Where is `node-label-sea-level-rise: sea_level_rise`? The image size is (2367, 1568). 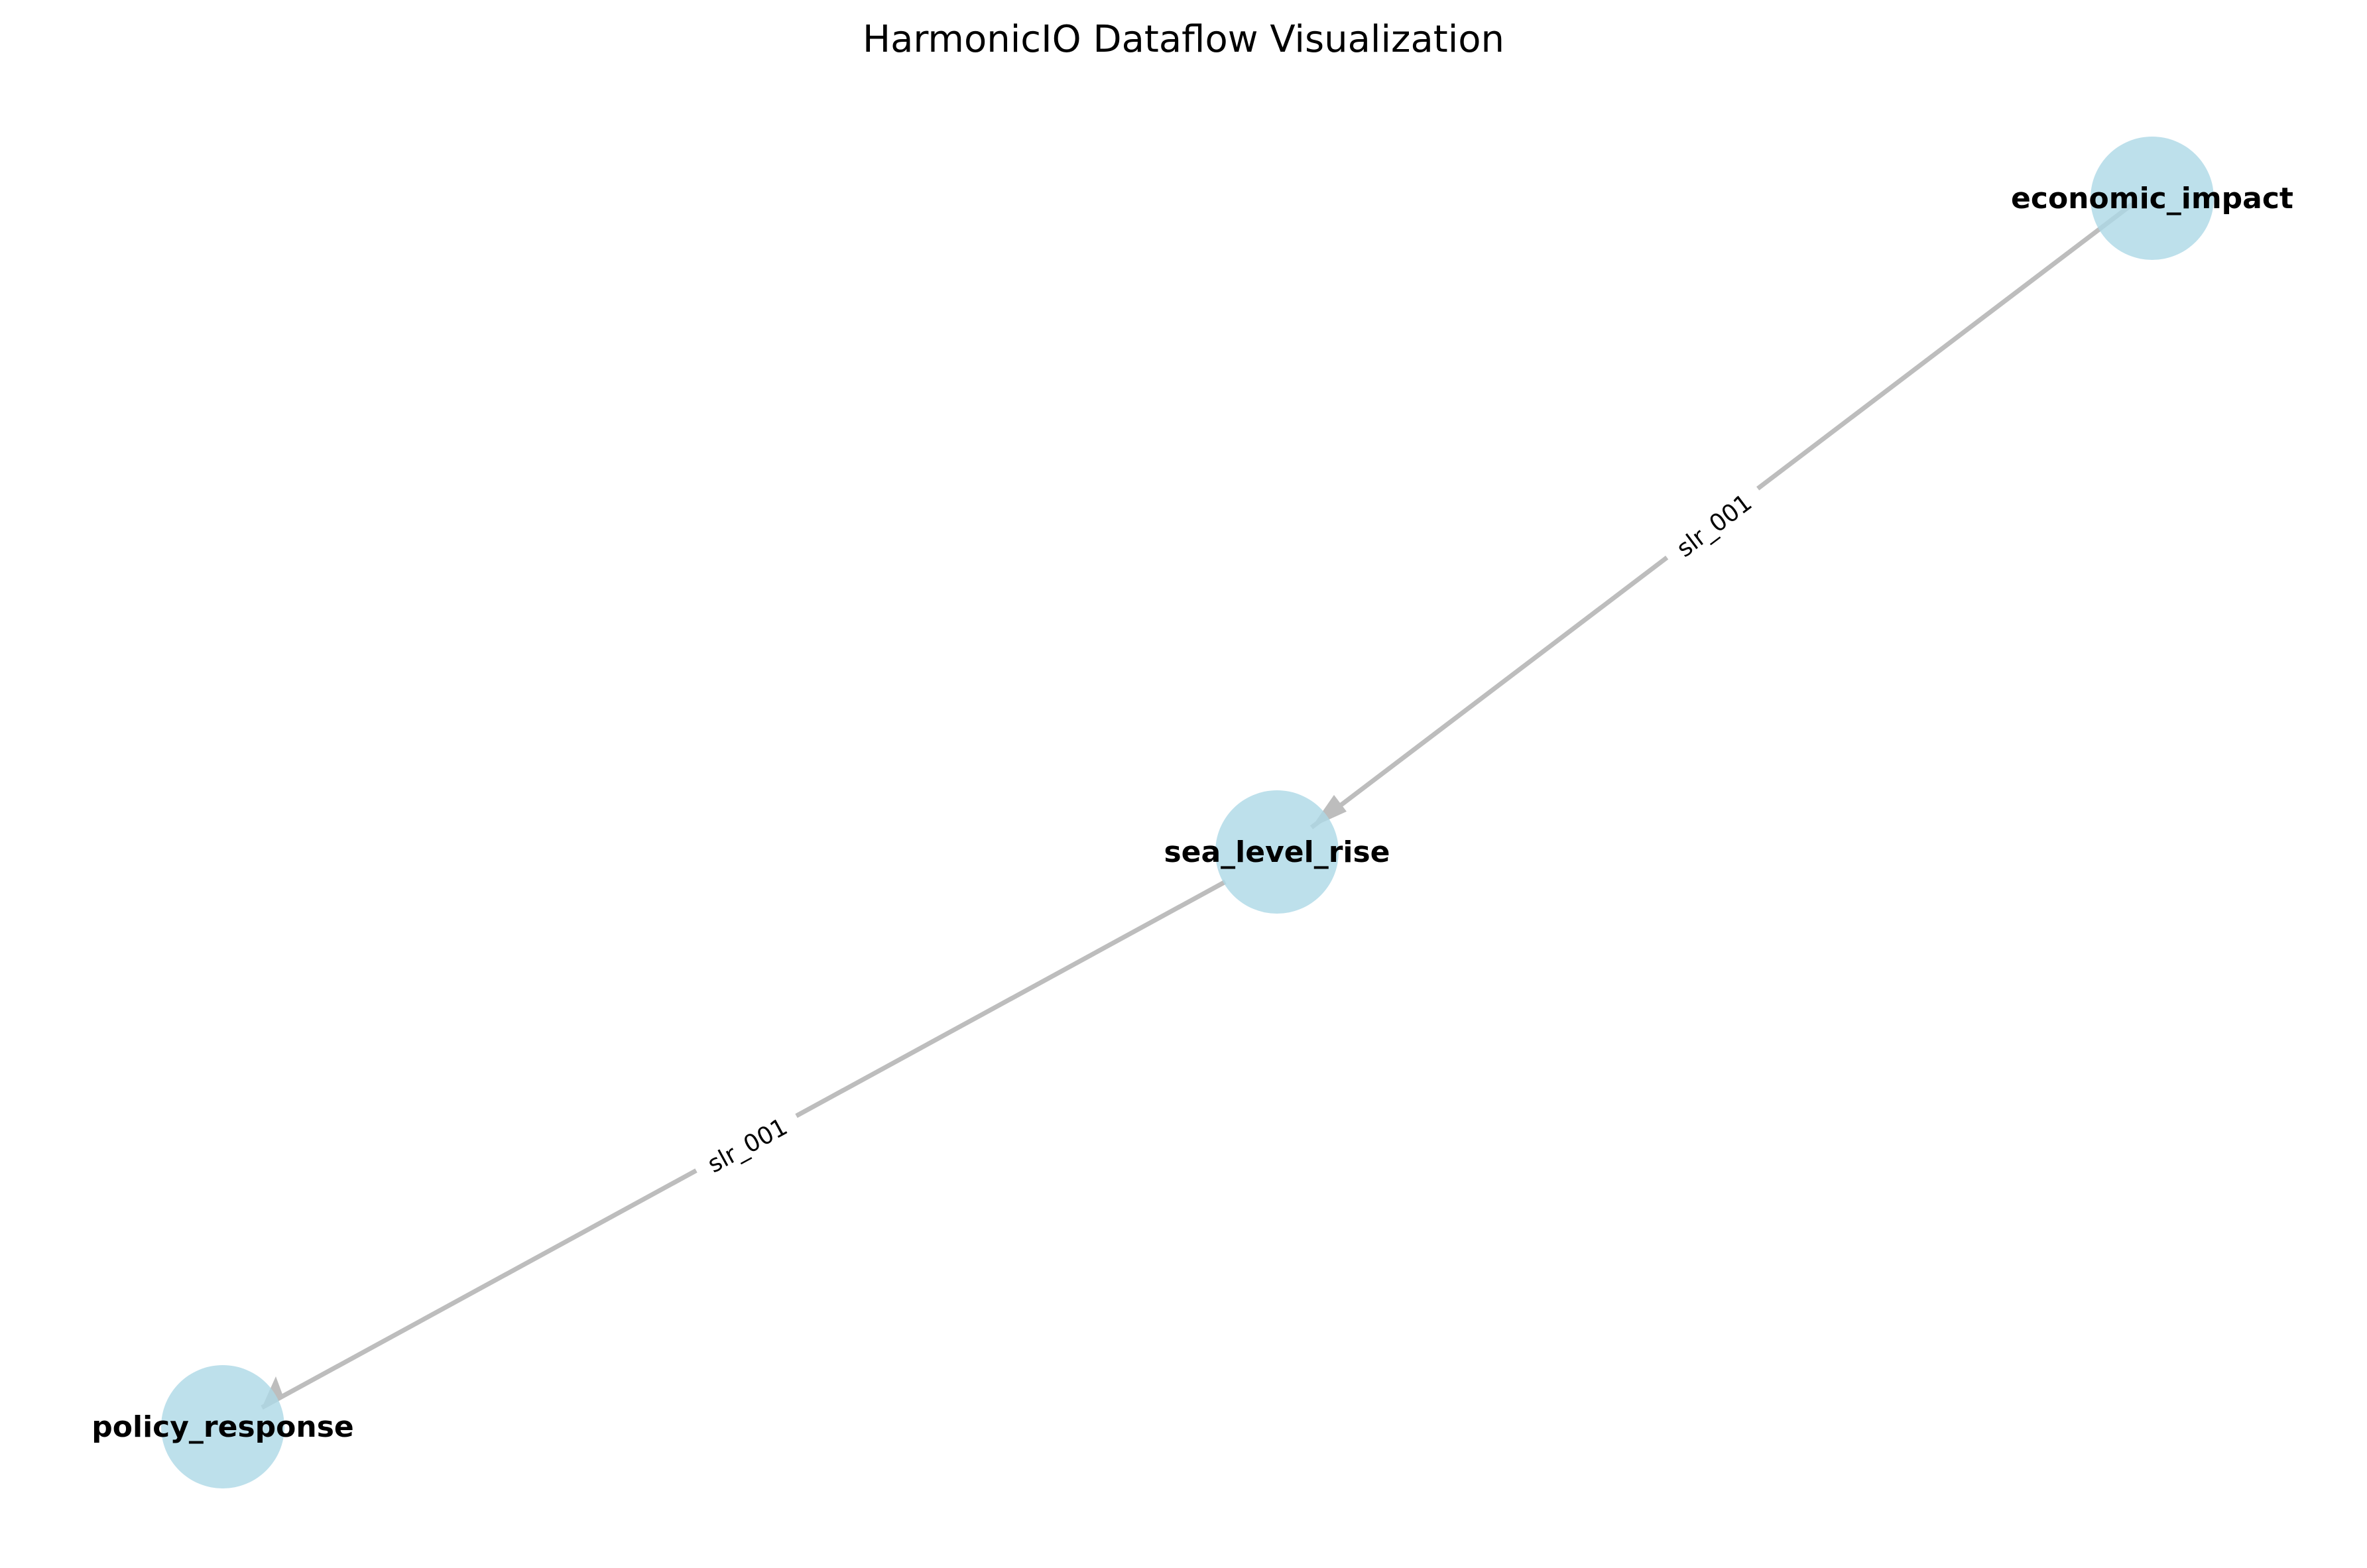 node-label-sea-level-rise: sea_level_rise is located at coordinates (1277, 852).